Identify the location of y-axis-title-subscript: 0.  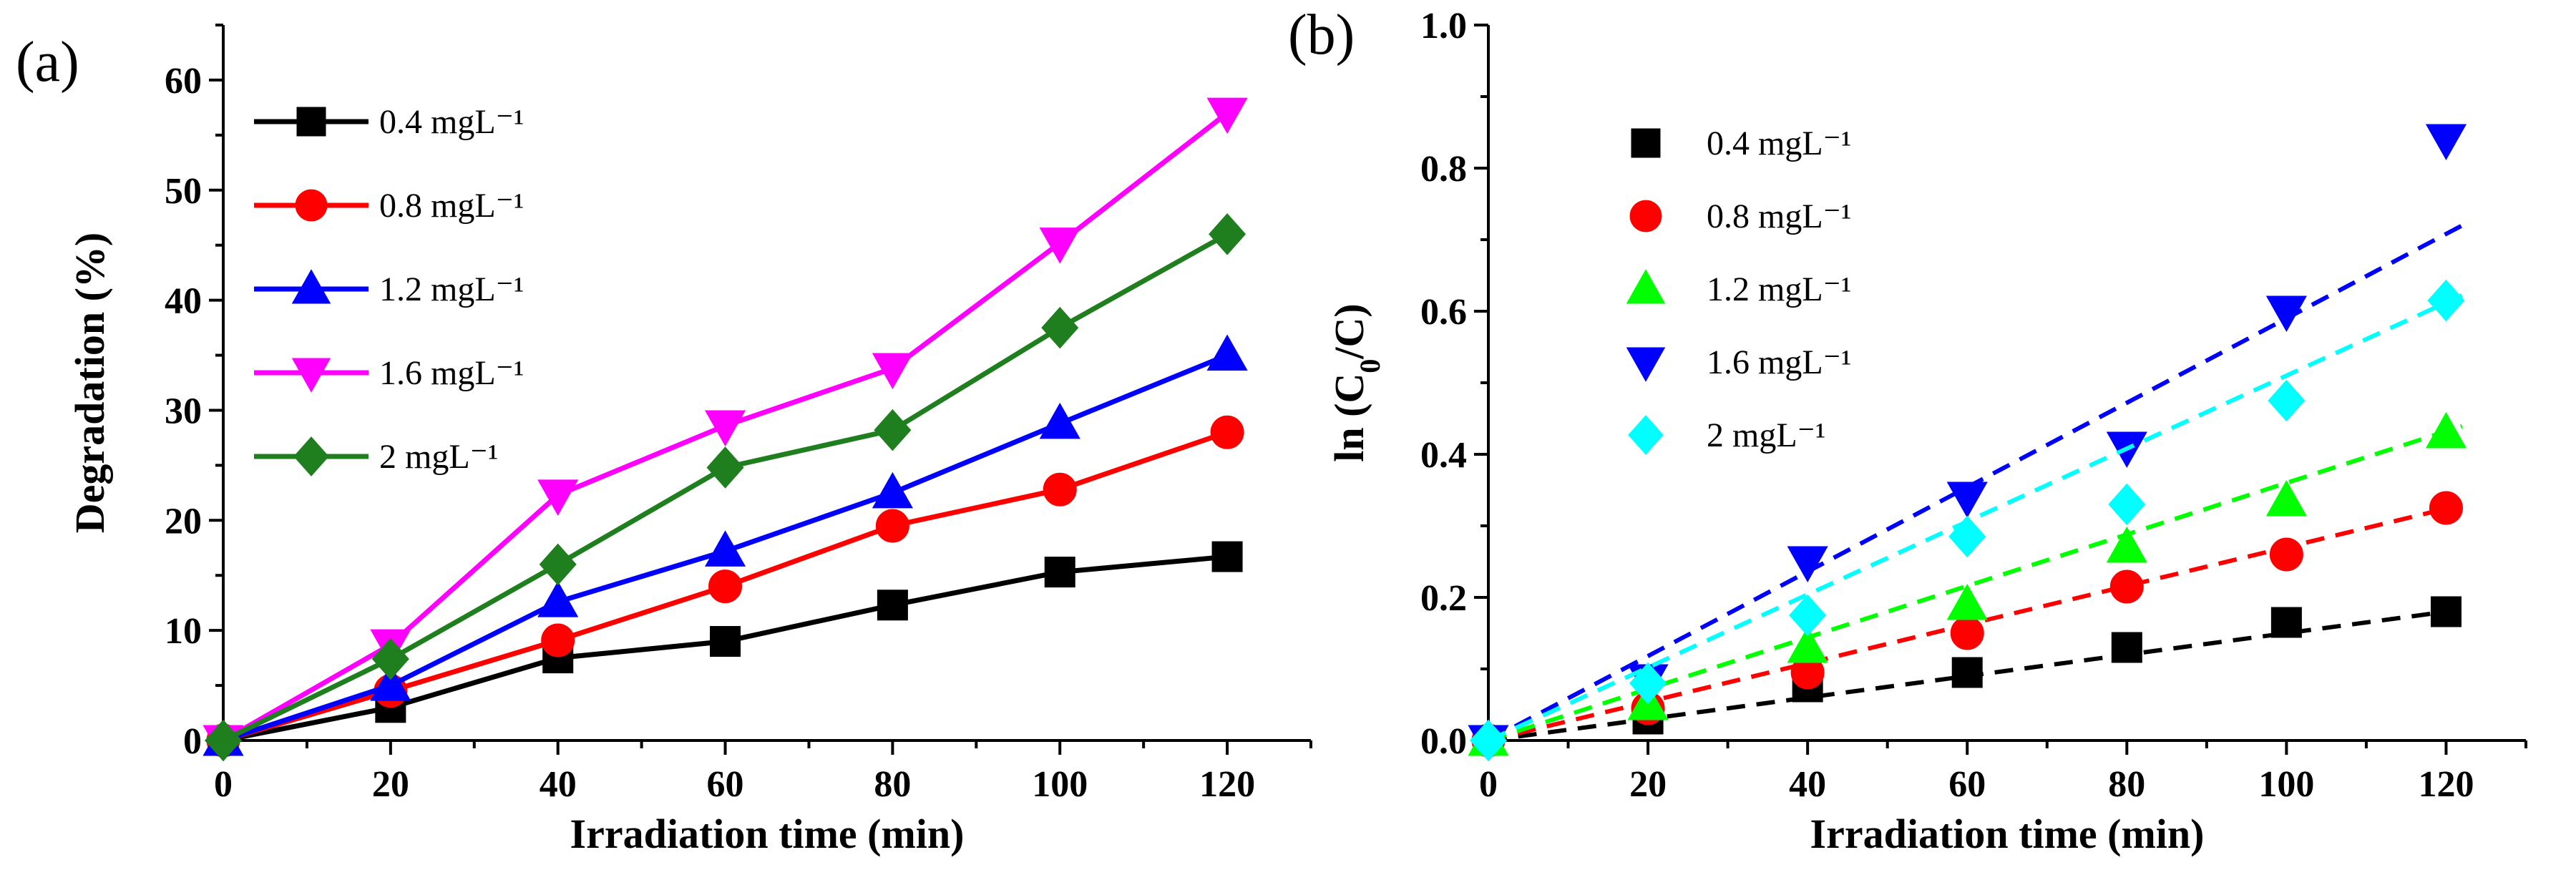
(1370, 366).